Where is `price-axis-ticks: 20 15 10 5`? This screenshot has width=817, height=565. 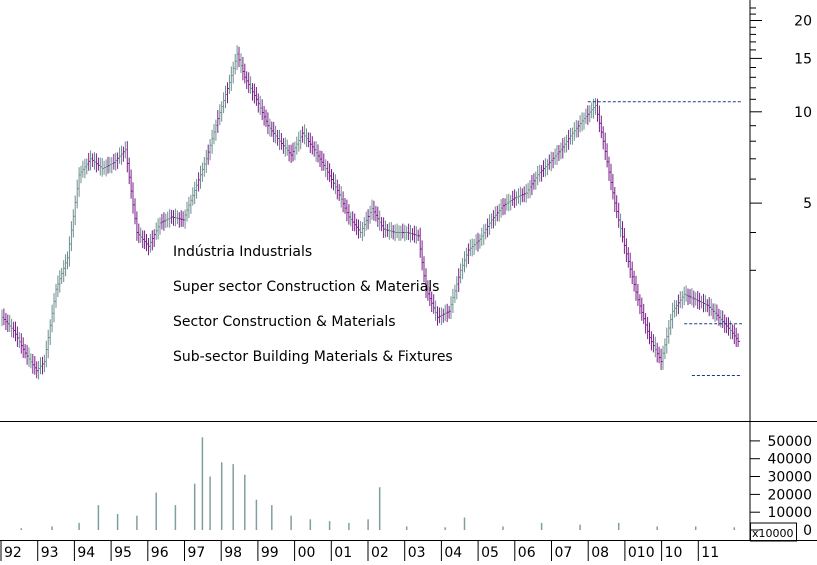 price-axis-ticks: 20 15 10 5 is located at coordinates (781, 139).